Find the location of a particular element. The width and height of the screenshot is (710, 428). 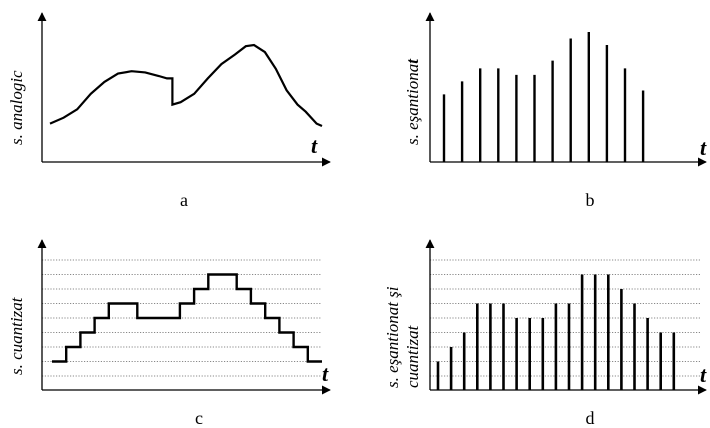

panel-d-quantization-levels is located at coordinates (565, 318).